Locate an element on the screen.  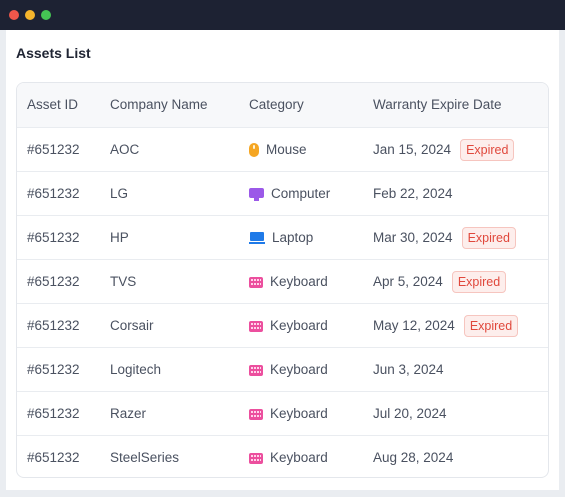
warranty-date-cell: Jul 20, 2024 is located at coordinates (410, 414).